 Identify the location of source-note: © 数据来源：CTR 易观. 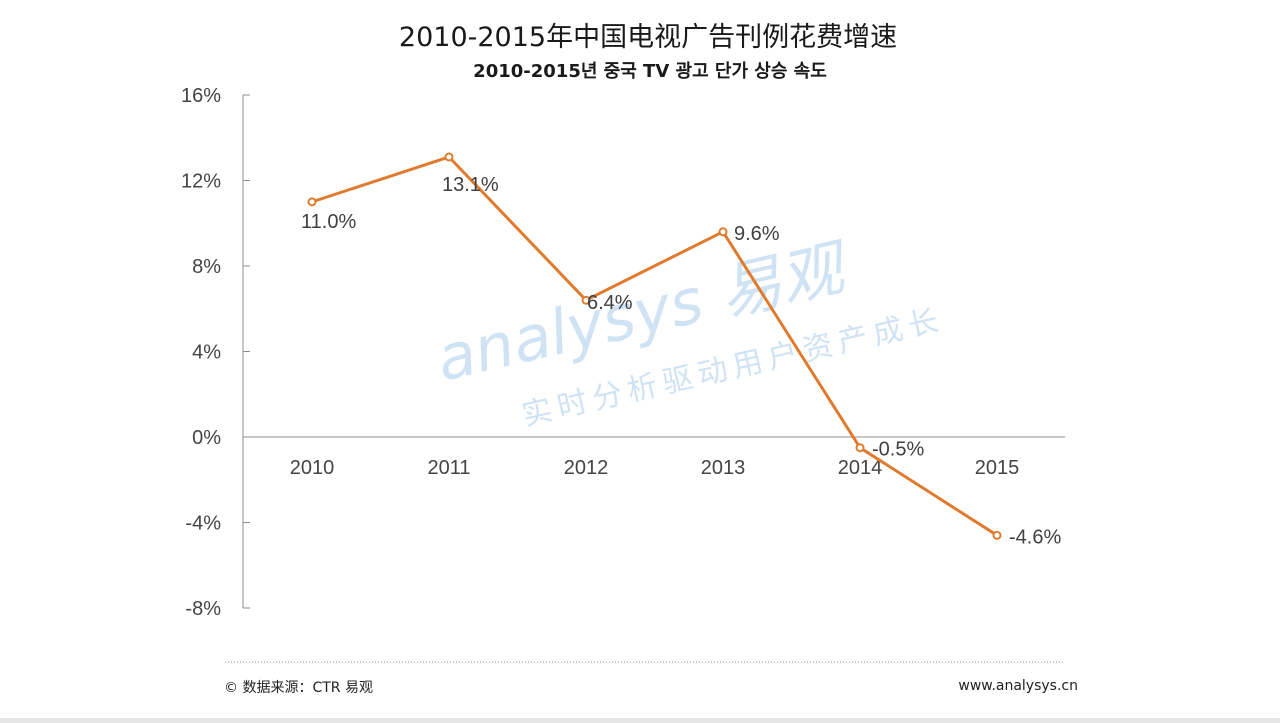
(298, 688).